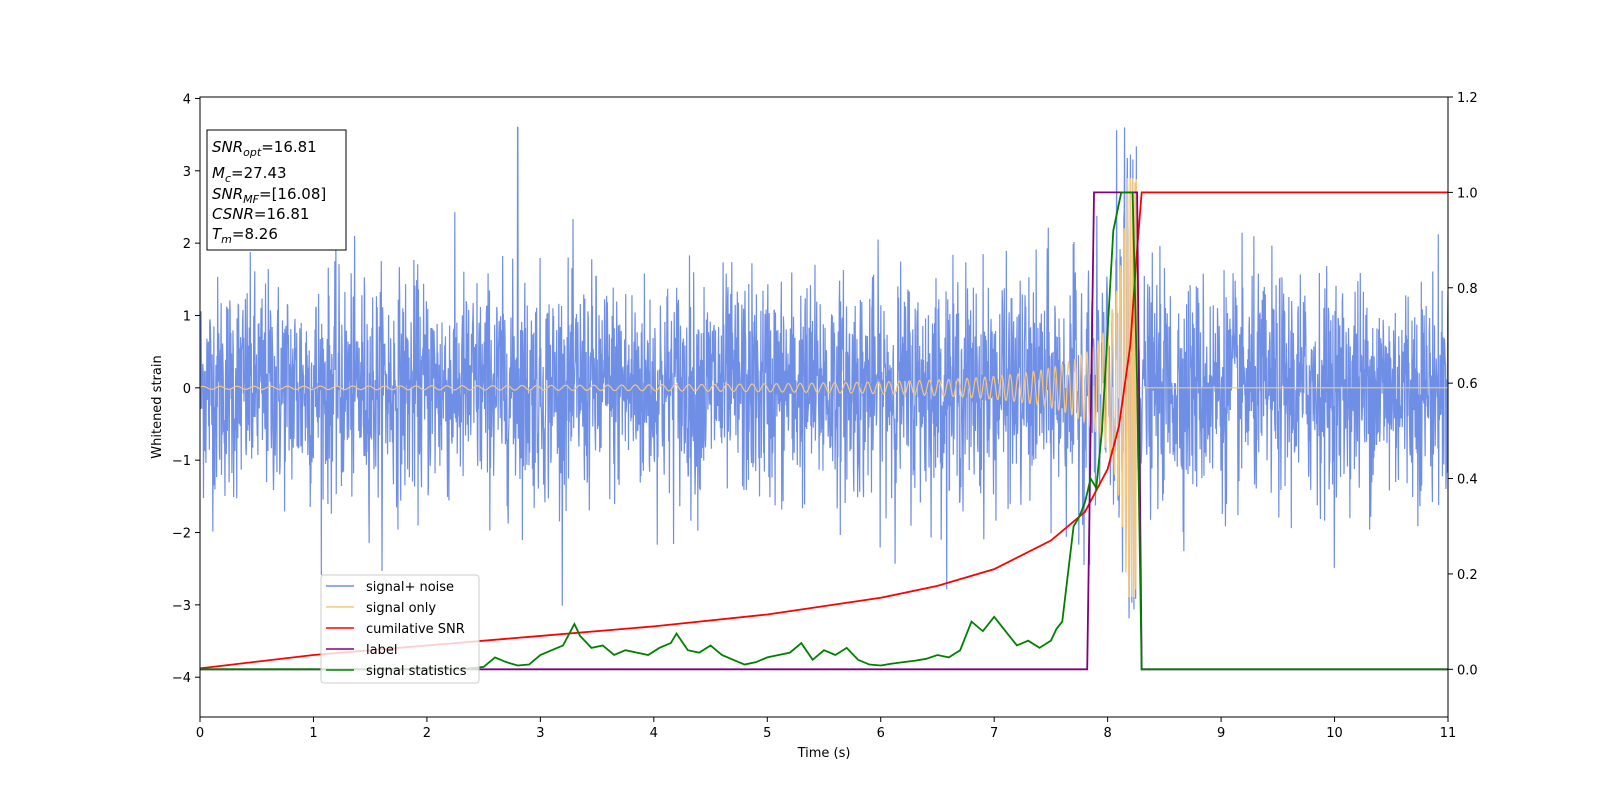 The width and height of the screenshot is (1600, 800). I want to click on x-axis: 0 1 2 3 4 5 6 7 8 9 10 11, so click(826, 729).